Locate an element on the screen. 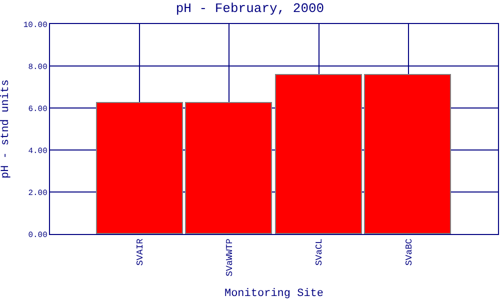  y-tick-label: 10.00 is located at coordinates (35, 25).